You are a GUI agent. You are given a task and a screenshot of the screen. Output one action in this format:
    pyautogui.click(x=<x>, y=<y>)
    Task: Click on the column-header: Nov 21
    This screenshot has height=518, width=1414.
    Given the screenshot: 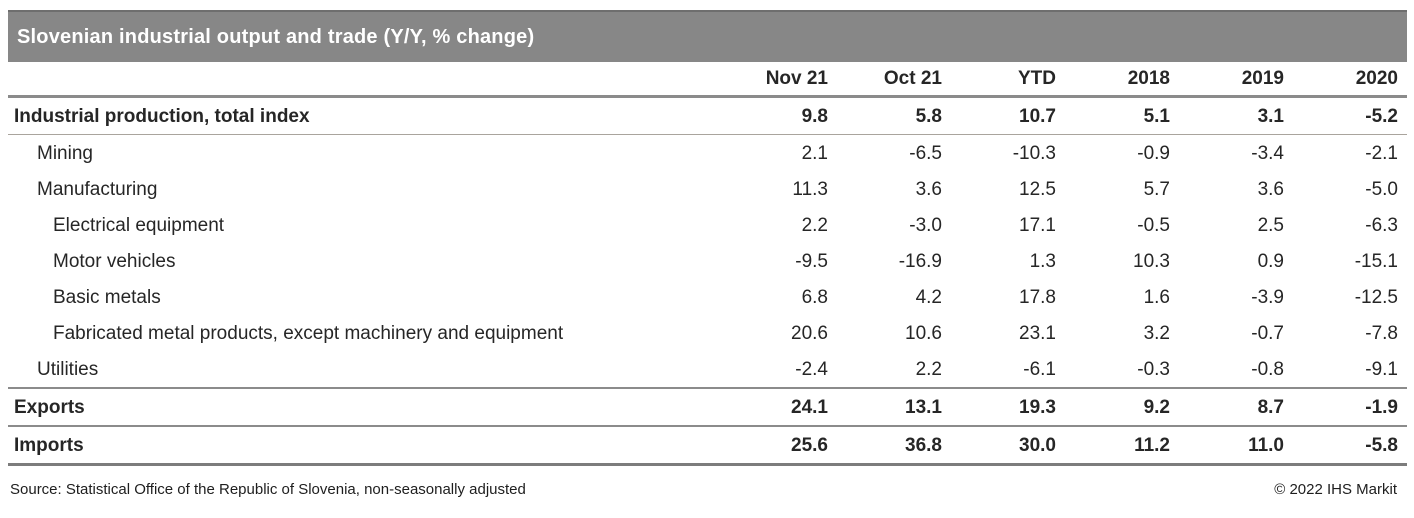 What is the action you would take?
    pyautogui.click(x=780, y=80)
    